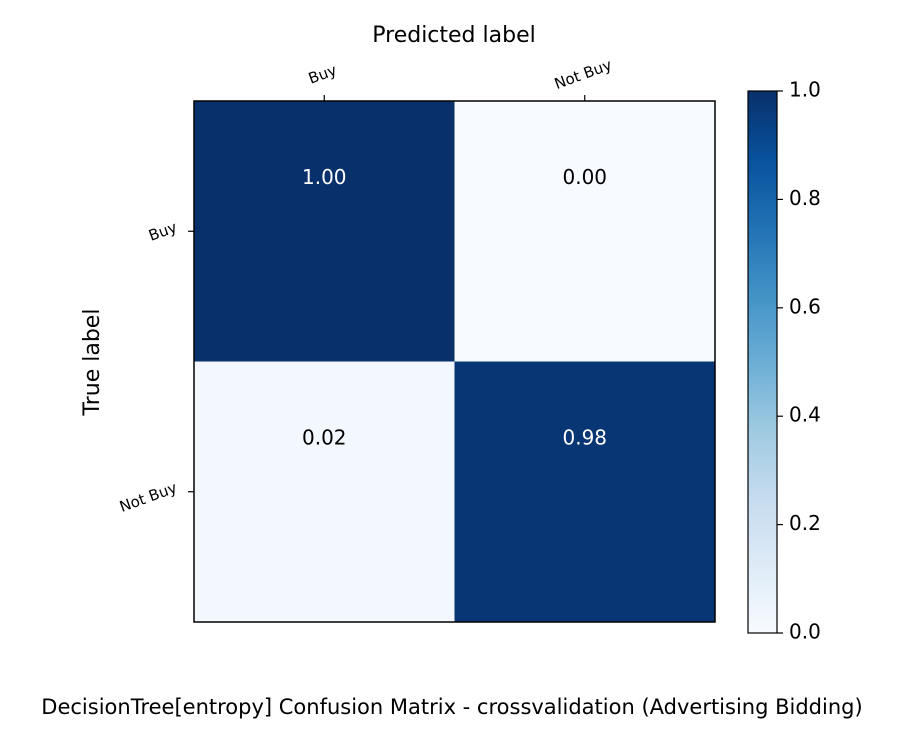 The height and width of the screenshot is (750, 900). I want to click on colorbar, so click(762, 362).